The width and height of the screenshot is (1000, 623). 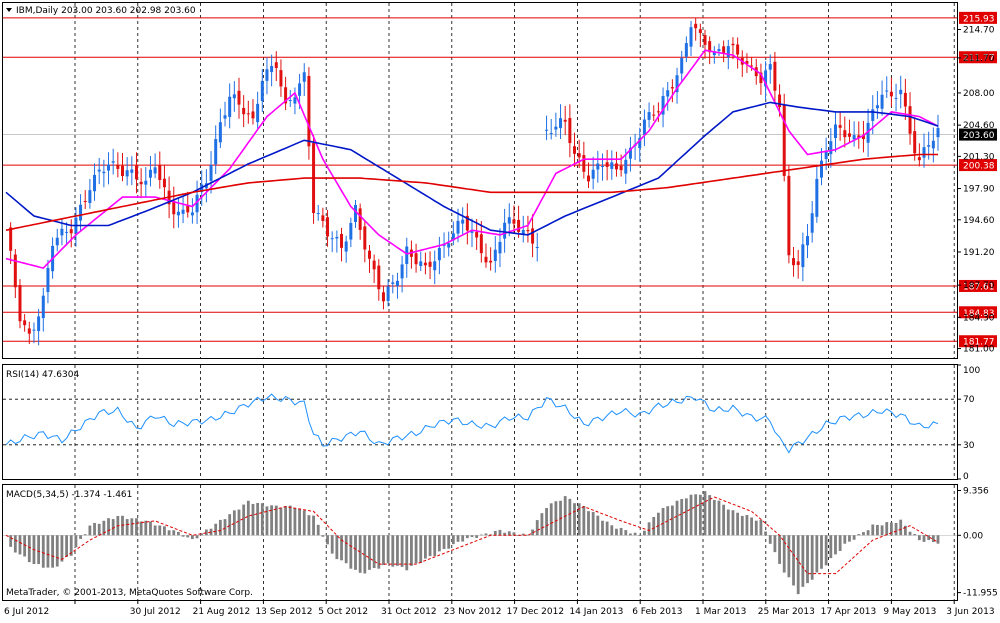 What do you see at coordinates (979, 314) in the screenshot?
I see `price-level-label: 184.83` at bounding box center [979, 314].